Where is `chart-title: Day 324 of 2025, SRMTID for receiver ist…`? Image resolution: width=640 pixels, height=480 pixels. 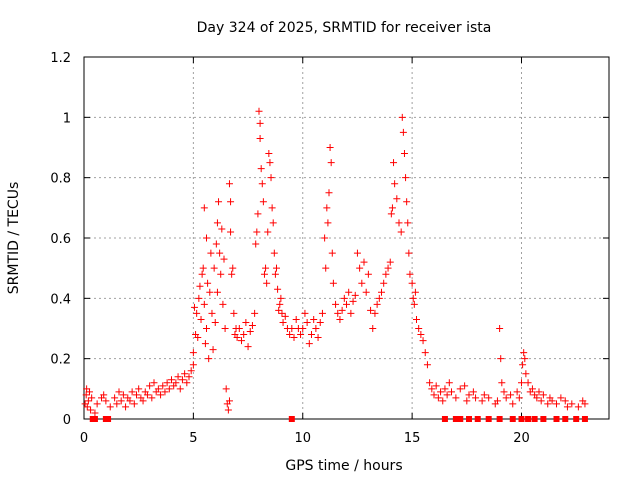
chart-title: Day 324 of 2025, SRMTID for receiver ist… is located at coordinates (344, 28).